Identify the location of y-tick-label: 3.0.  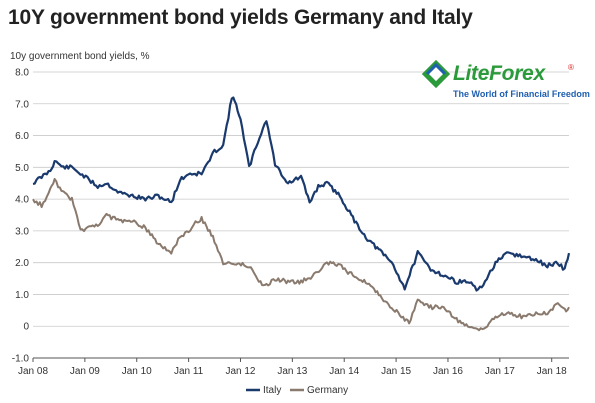
(22, 231).